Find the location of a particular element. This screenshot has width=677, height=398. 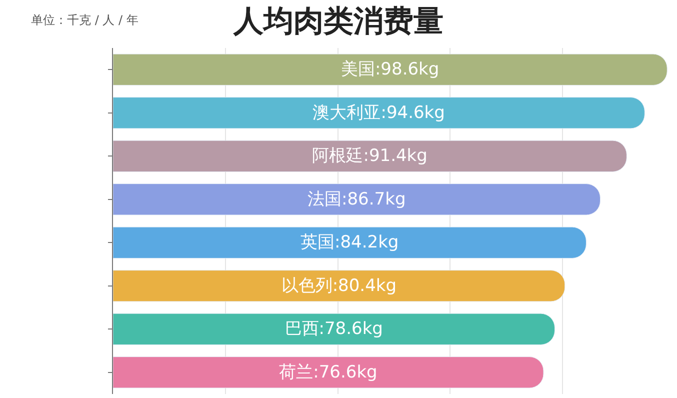

data-label: 法国:86.7kg is located at coordinates (357, 199).